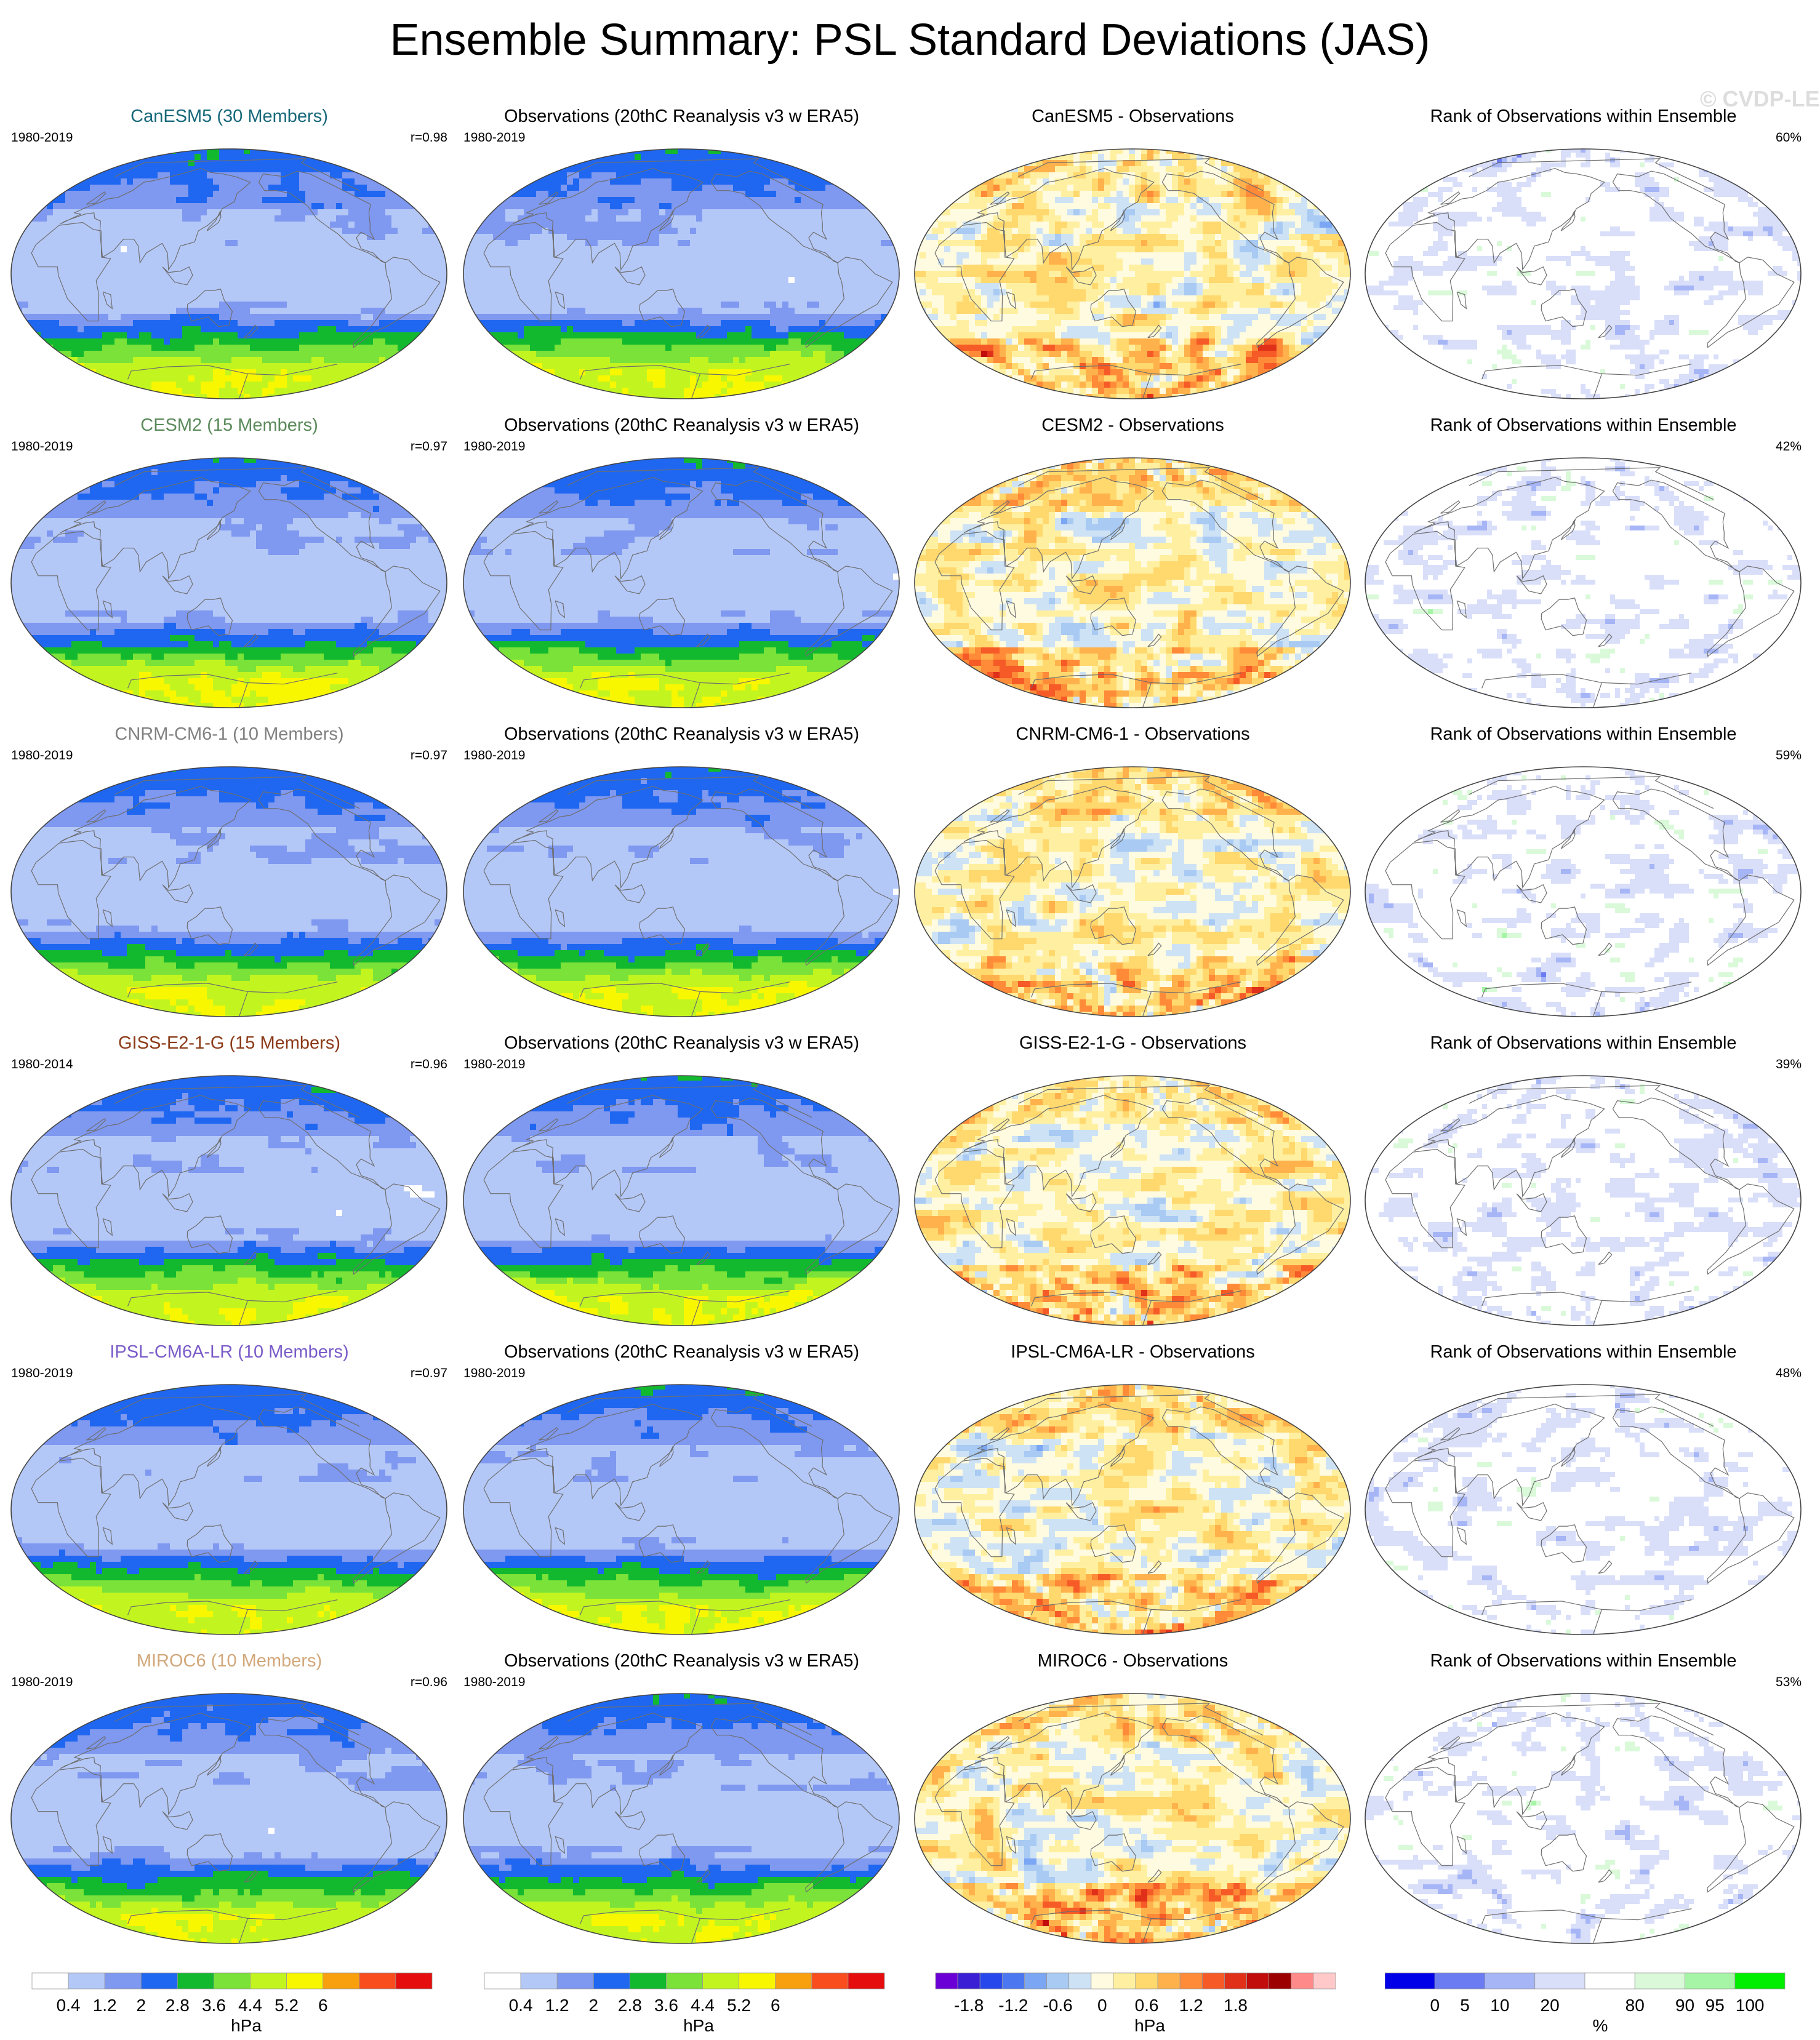  Describe the element at coordinates (42, 1064) in the screenshot. I see `panel-period: 1980-2014` at that location.